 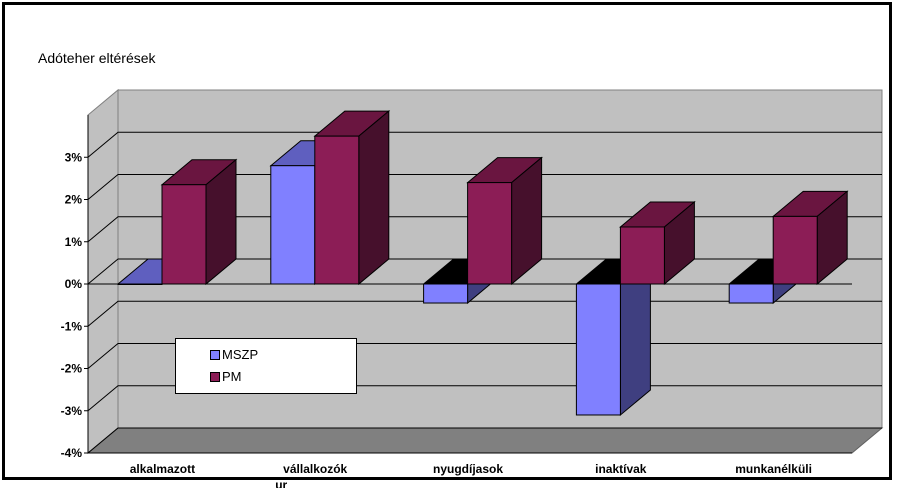 I want to click on legend-label-mszp: MSZP, so click(x=240, y=354).